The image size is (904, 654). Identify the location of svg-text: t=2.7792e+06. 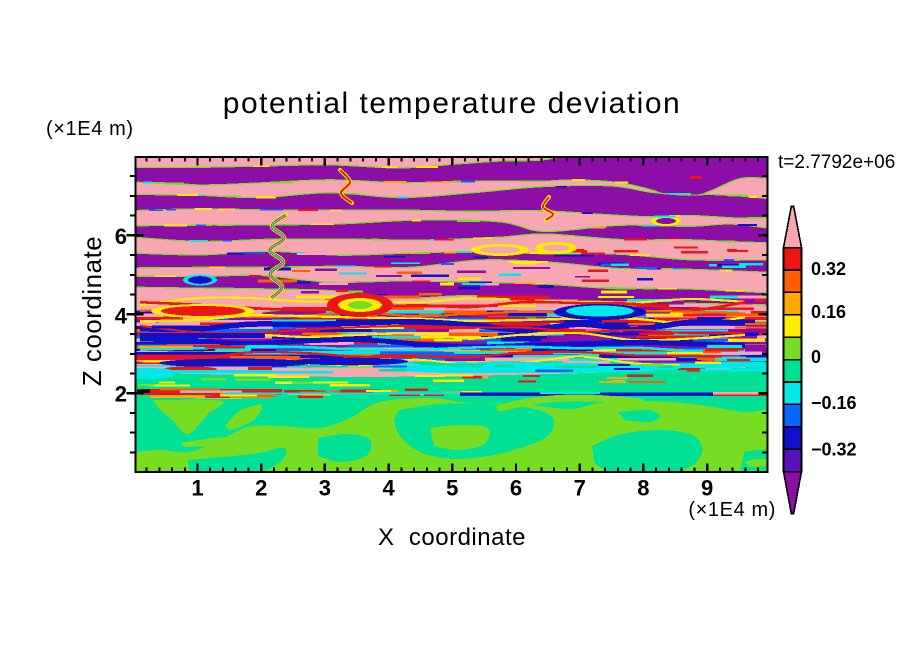
(836, 162).